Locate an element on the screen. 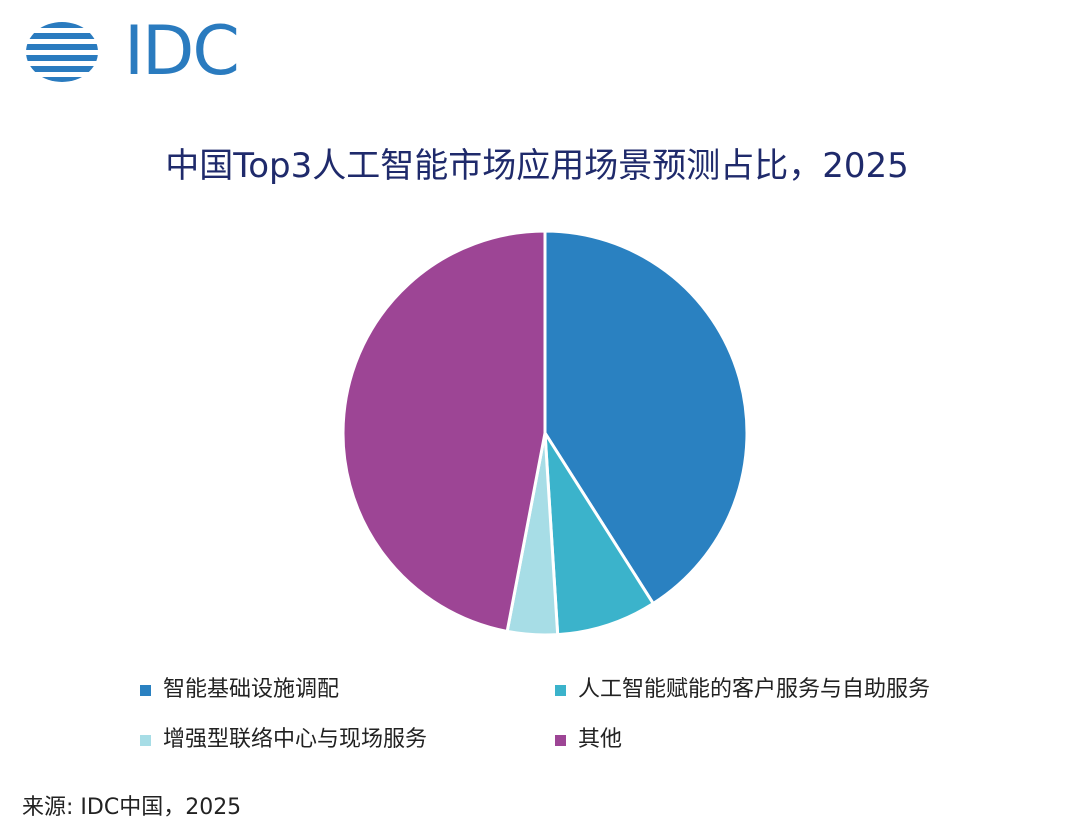  logo-text: IDC is located at coordinates (182, 51).